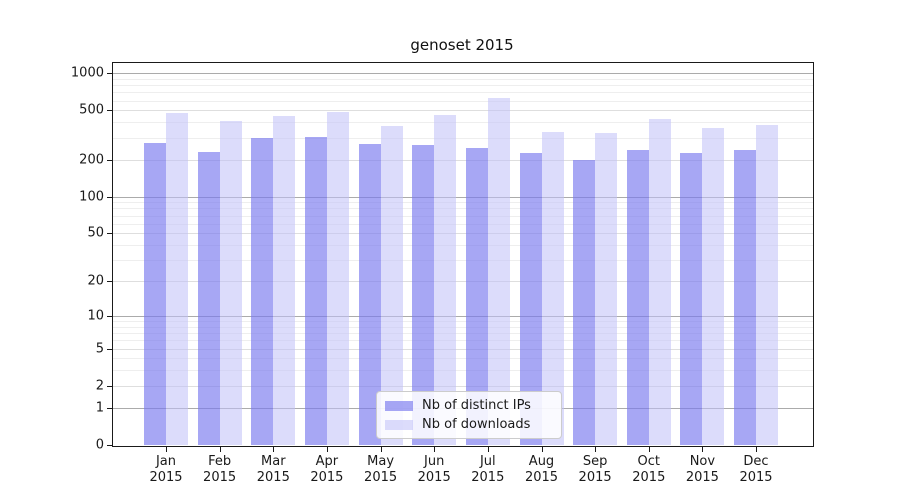 The width and height of the screenshot is (900, 500). Describe the element at coordinates (369, 294) in the screenshot. I see `bar-distinct-ips-may` at that location.